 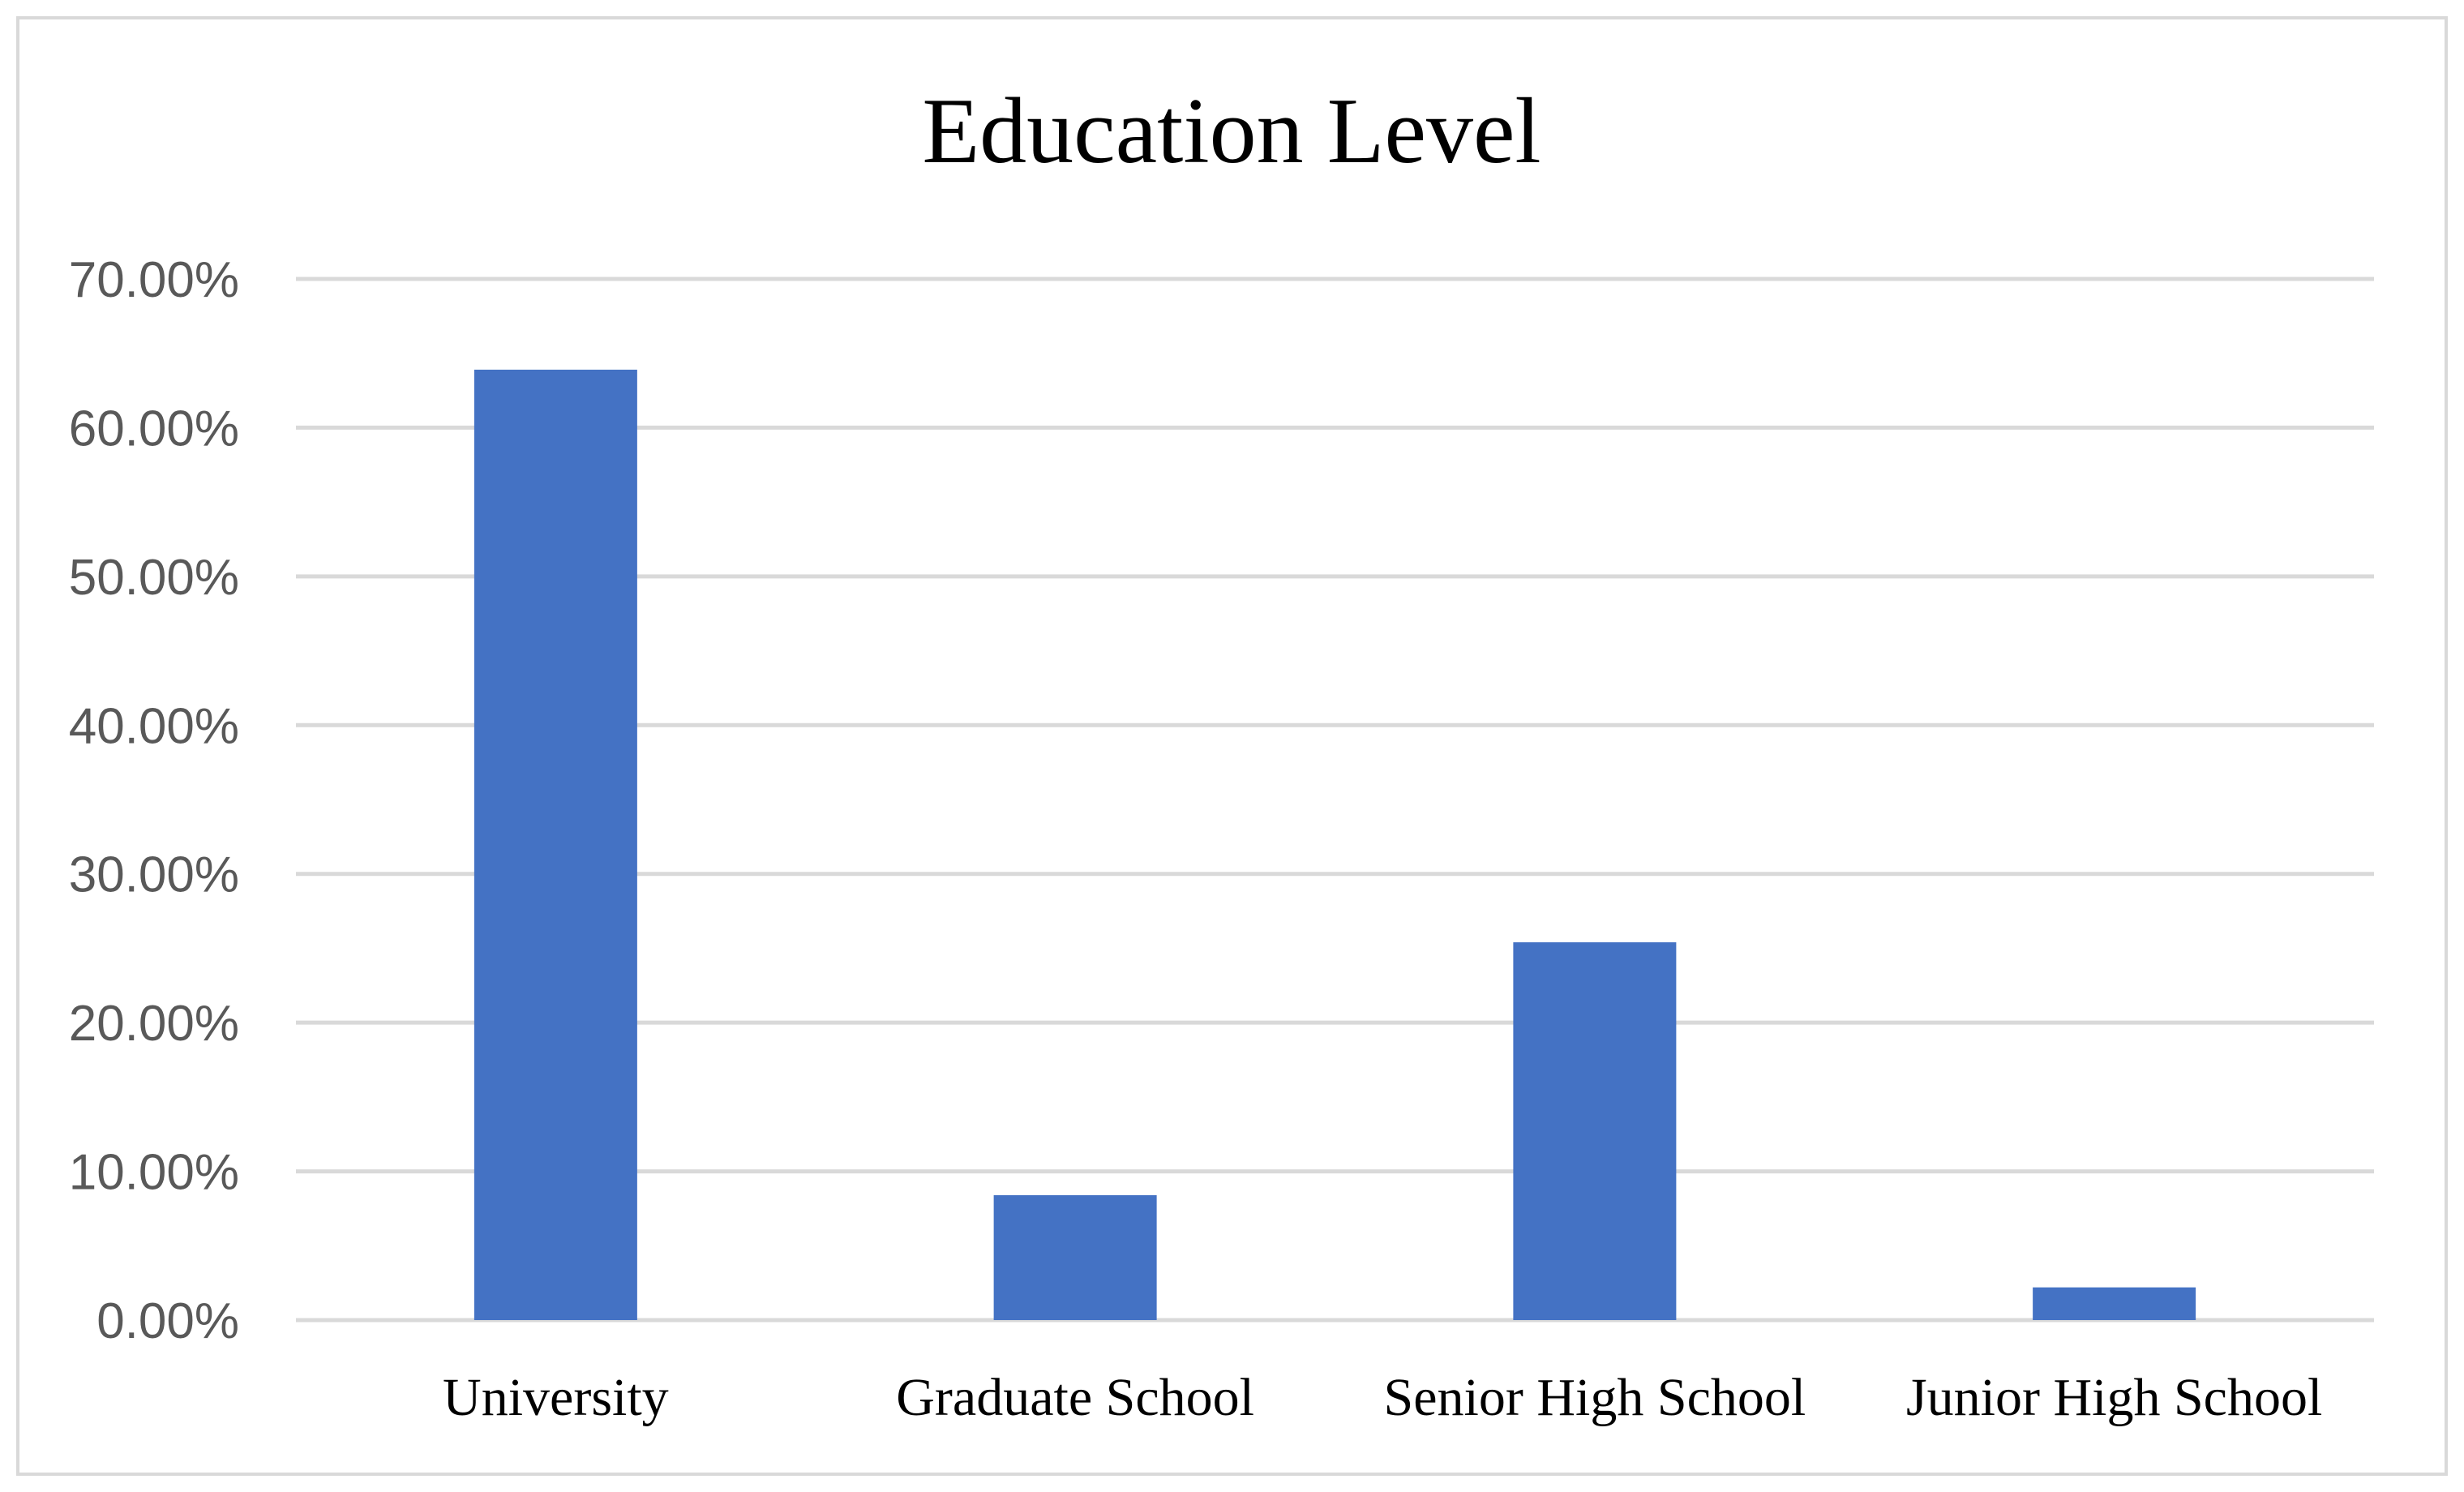 What do you see at coordinates (1595, 1397) in the screenshot?
I see `x-tick-label: Senior High School` at bounding box center [1595, 1397].